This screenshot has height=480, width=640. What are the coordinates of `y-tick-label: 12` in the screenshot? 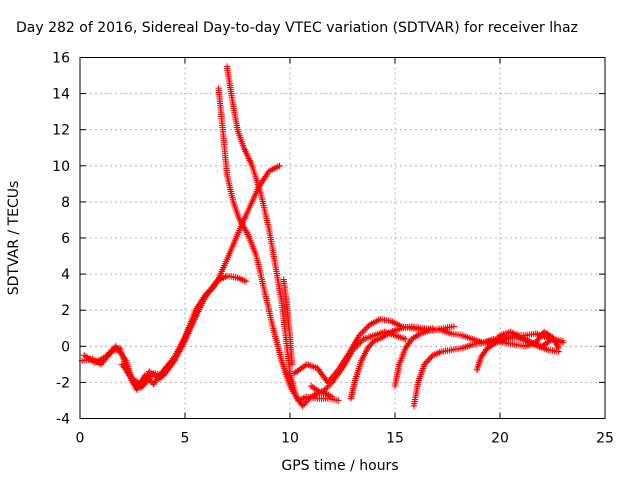 It's located at (61, 131).